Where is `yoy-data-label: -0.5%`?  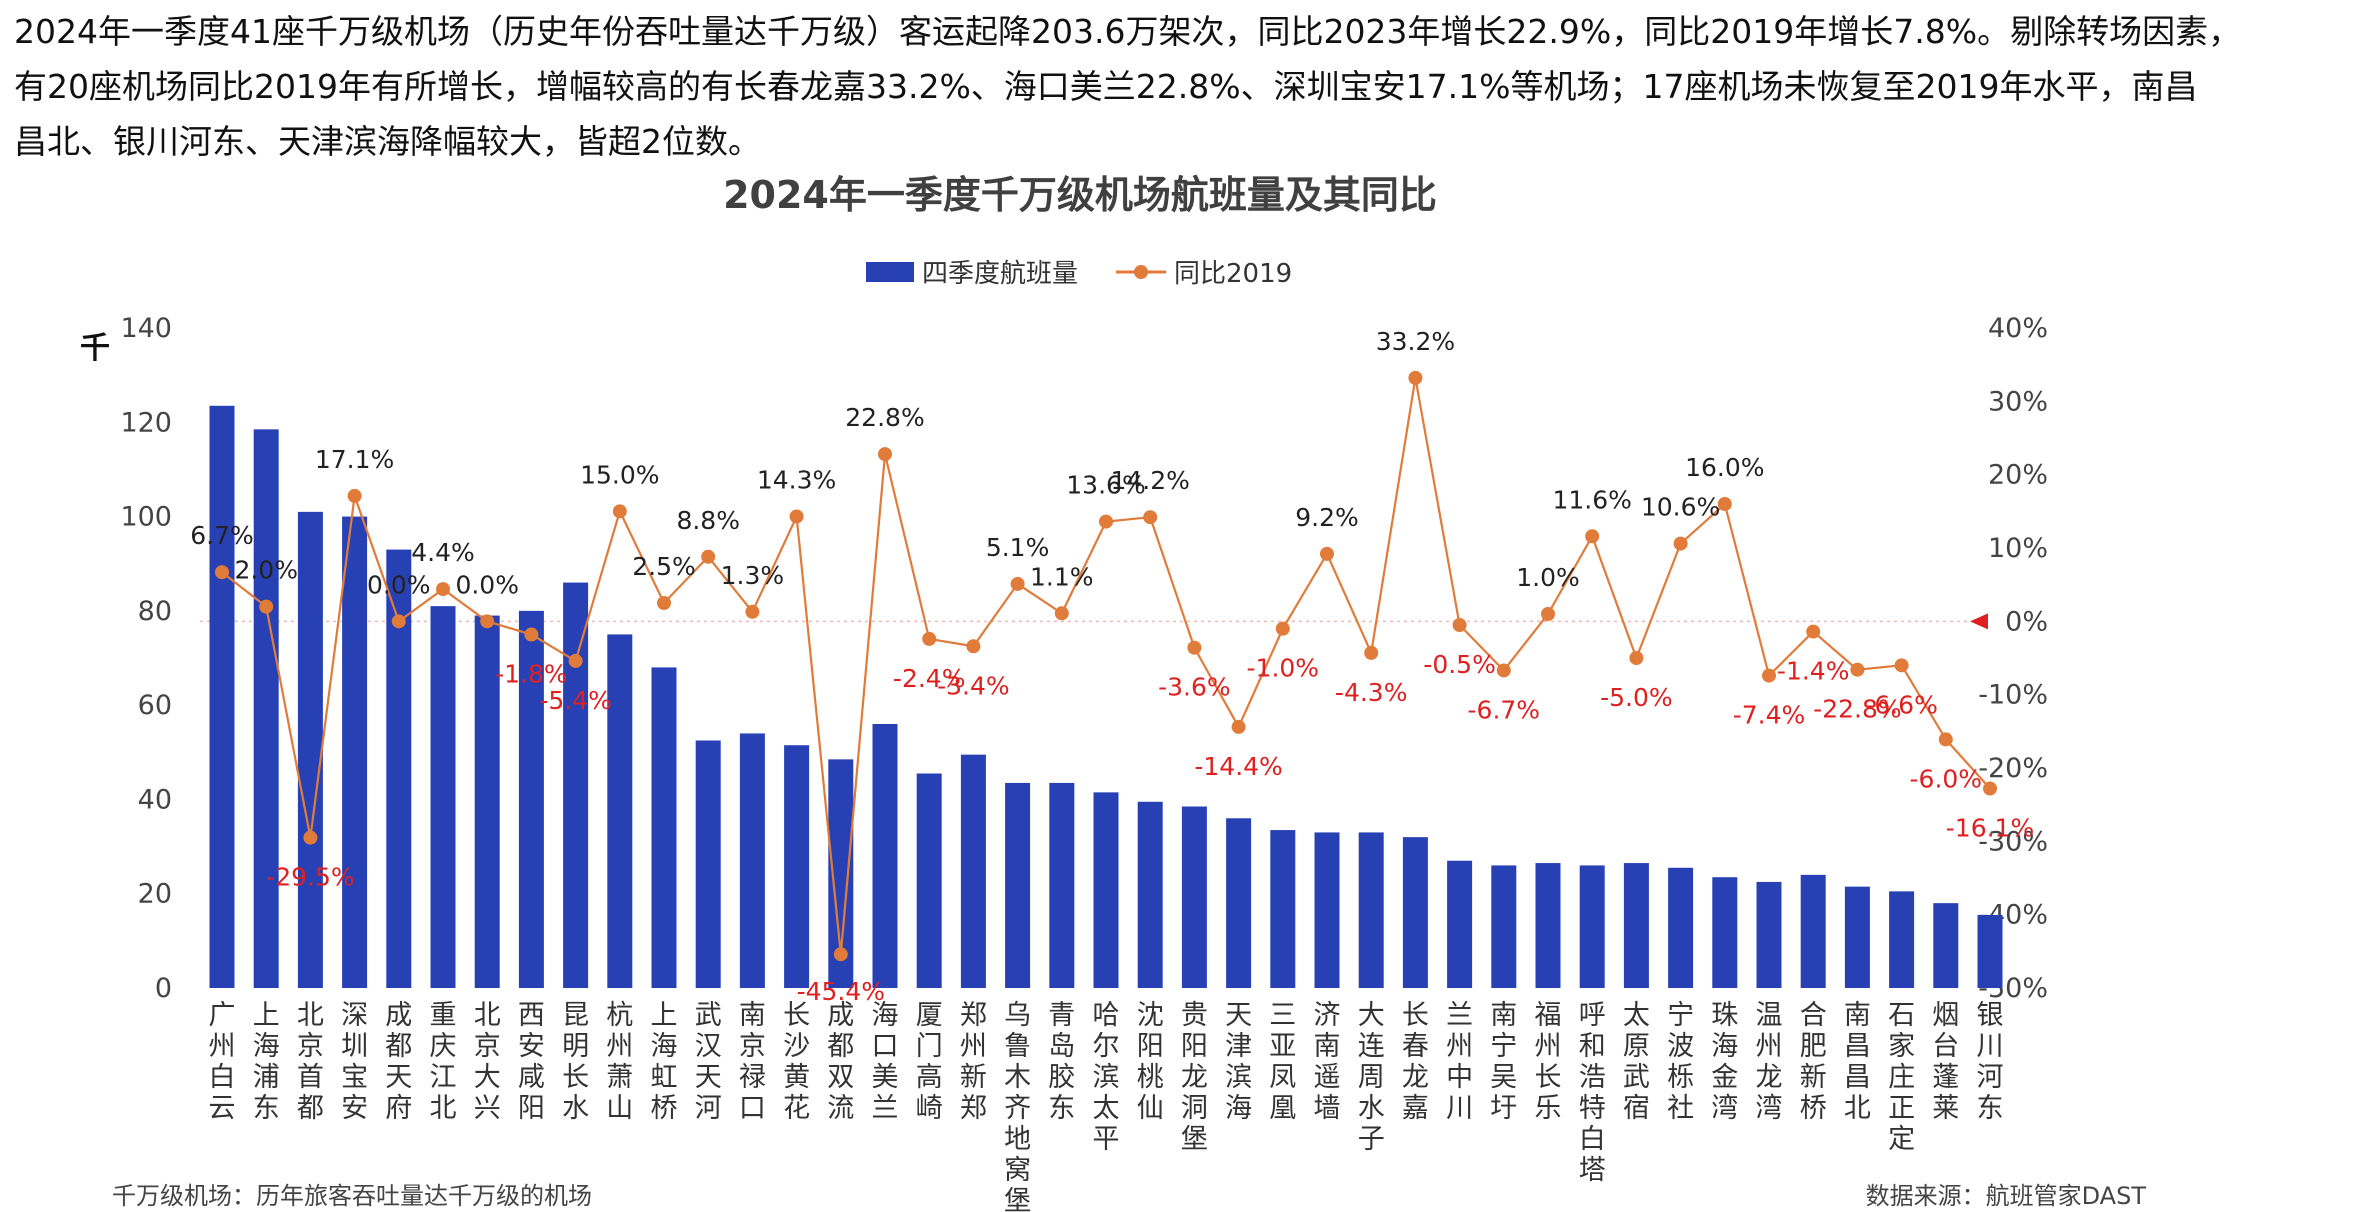 yoy-data-label: -0.5% is located at coordinates (1459, 664).